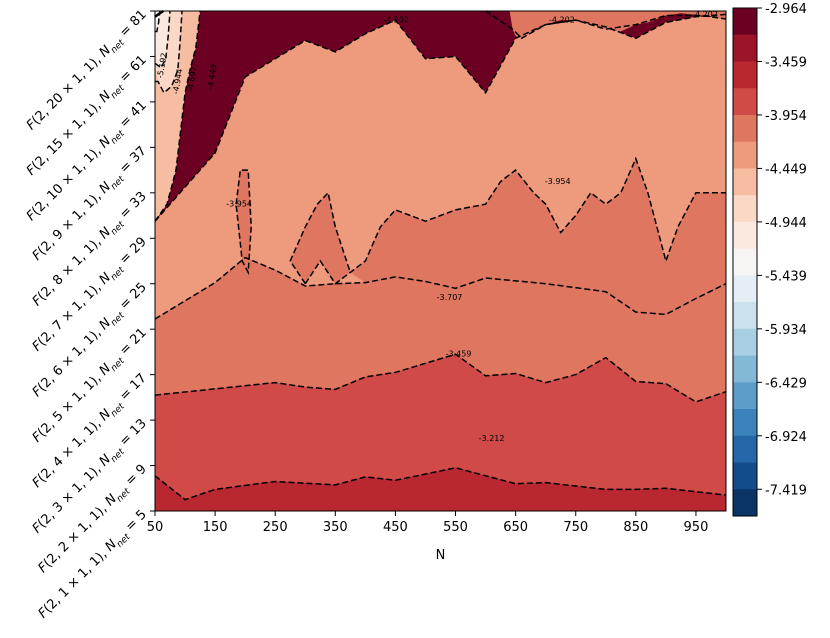 This screenshot has height=638, width=830. Describe the element at coordinates (562, 20) in the screenshot. I see `contour-value-label-1: -4.202` at that location.